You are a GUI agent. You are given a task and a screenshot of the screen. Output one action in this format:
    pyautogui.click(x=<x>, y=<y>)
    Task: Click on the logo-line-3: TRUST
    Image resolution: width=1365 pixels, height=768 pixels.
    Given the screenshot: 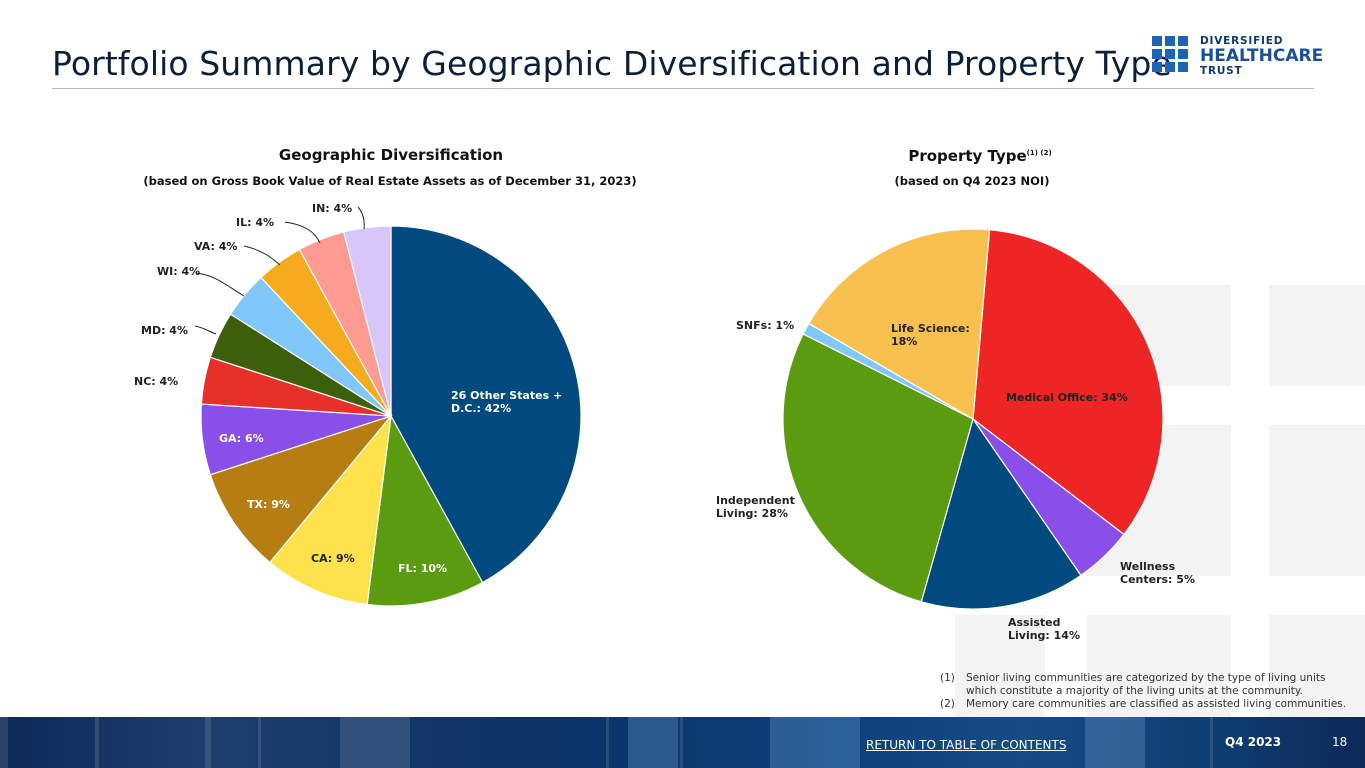 What is the action you would take?
    pyautogui.click(x=1221, y=70)
    